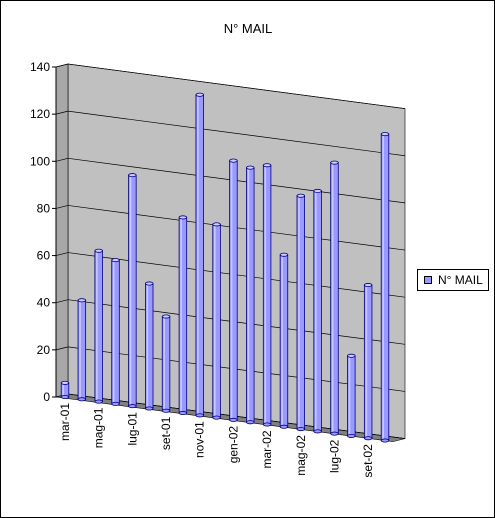 Image resolution: width=495 pixels, height=518 pixels. What do you see at coordinates (233, 445) in the screenshot?
I see `x-tick-label: gen-02` at bounding box center [233, 445].